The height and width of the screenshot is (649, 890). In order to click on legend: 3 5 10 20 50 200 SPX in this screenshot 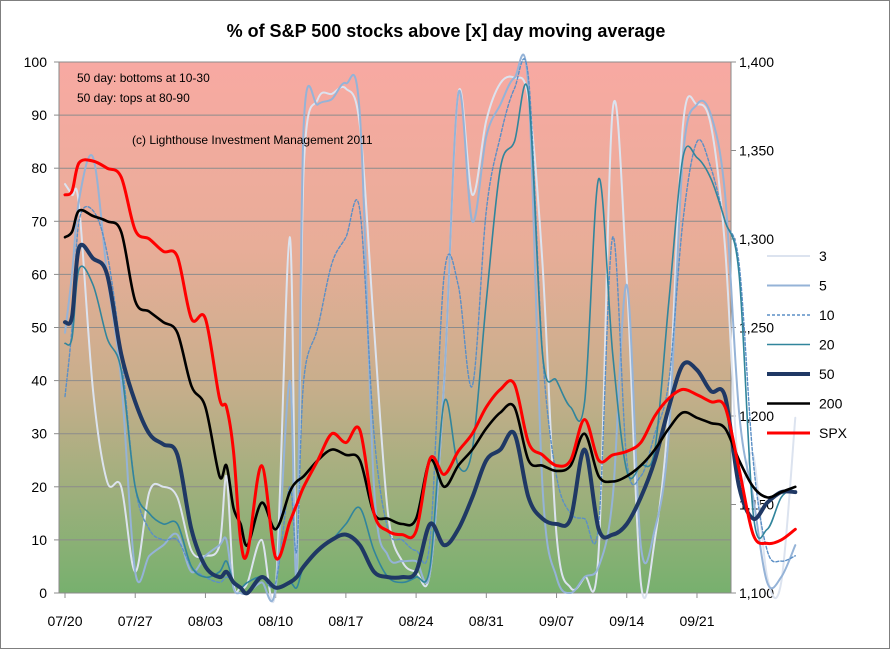, I will do `click(807, 344)`.